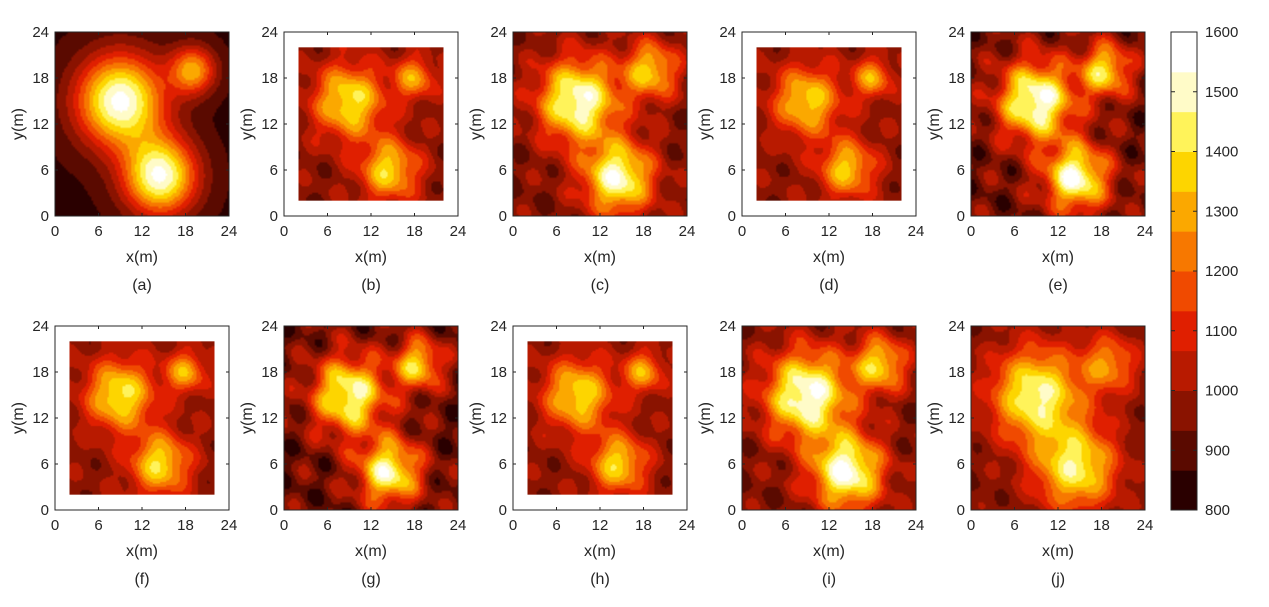 This screenshot has height=607, width=1269. Describe the element at coordinates (123, 159) in the screenshot. I see `subplot-a: 00 6 6 12 12 18 18 24 24 x(m) y(m) (a)` at that location.